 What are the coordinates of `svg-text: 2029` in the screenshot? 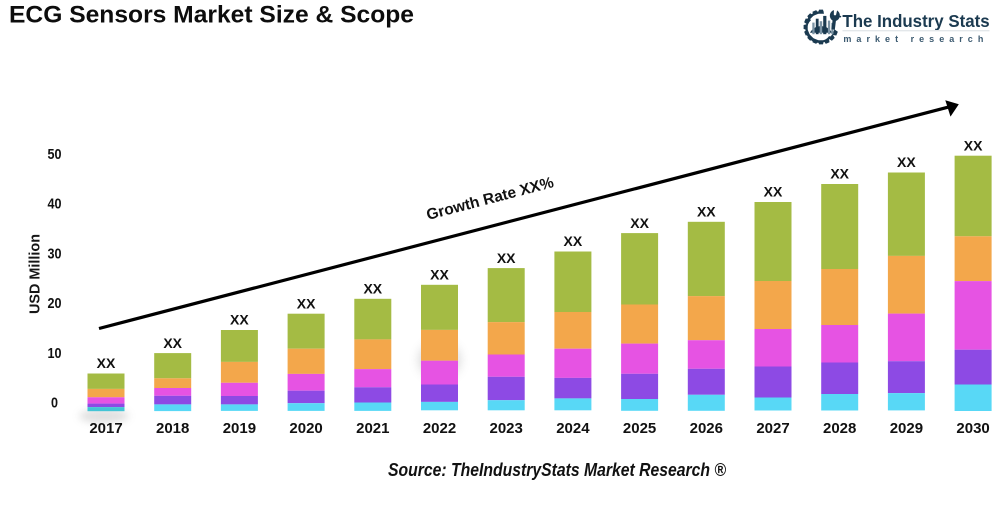 It's located at (906, 428).